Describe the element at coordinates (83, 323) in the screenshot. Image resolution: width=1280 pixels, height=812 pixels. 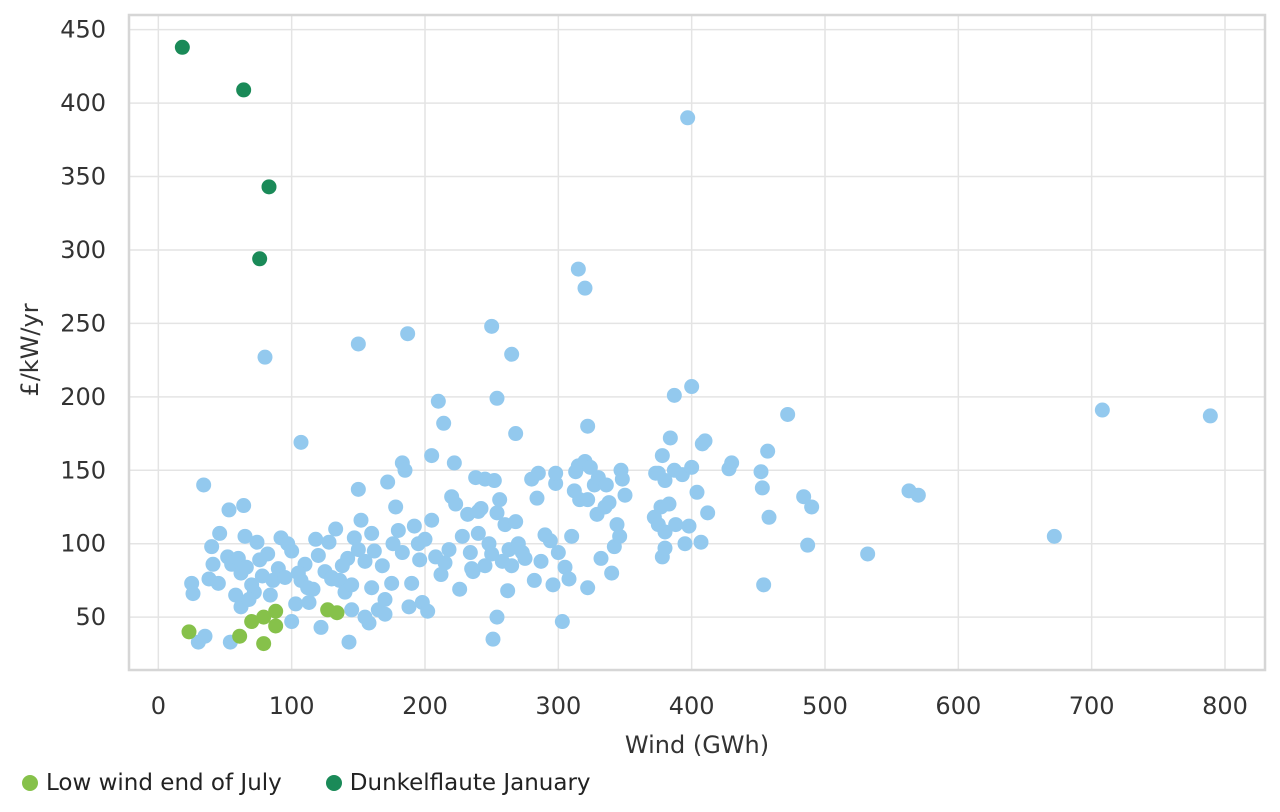
I see `y-axis-ticks: 50 100 150 200 250 300 350 400 450` at that location.